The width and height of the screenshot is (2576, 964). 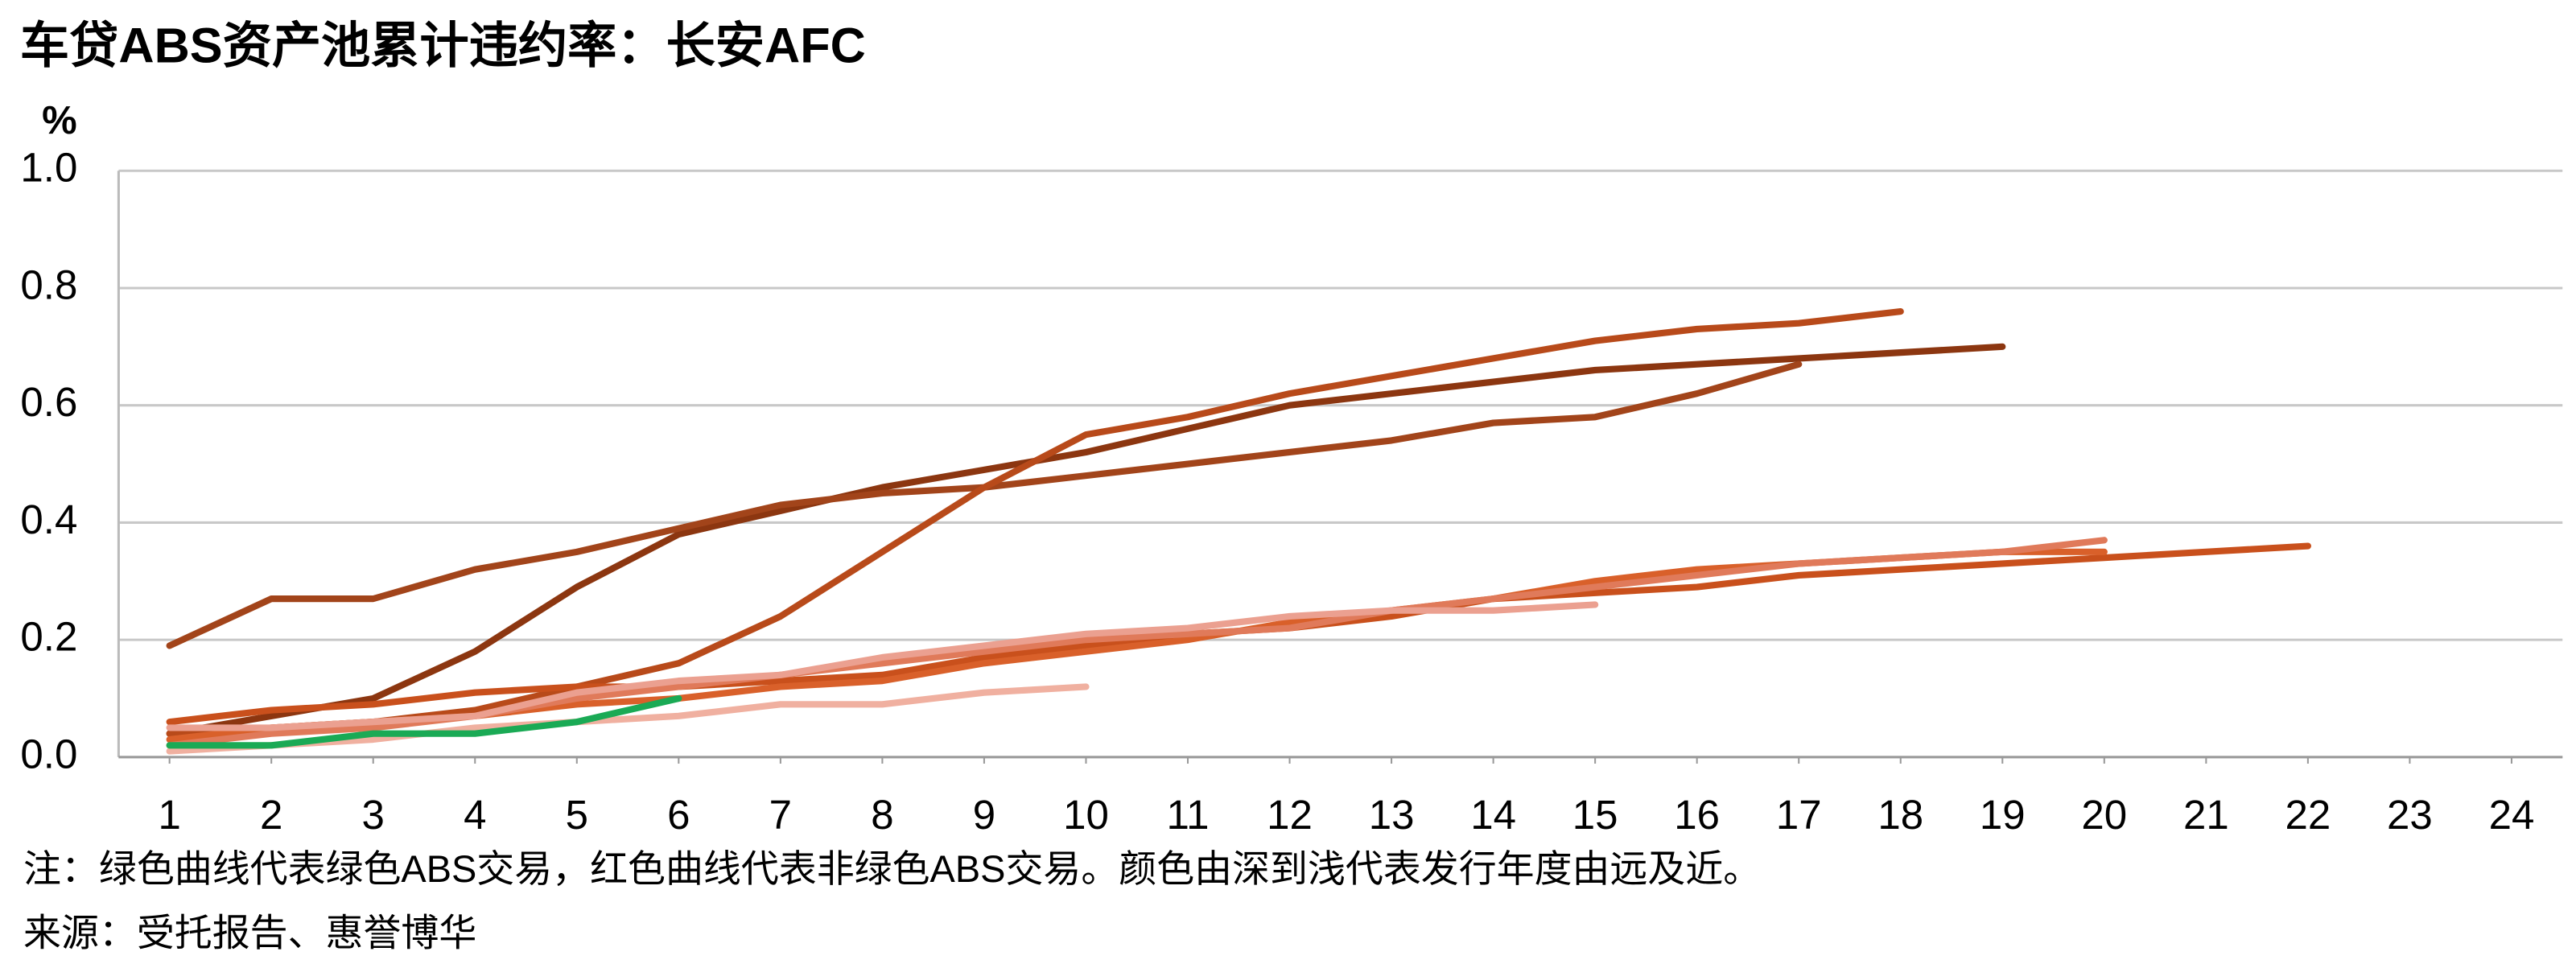 I want to click on x-tick-label: 15, so click(x=1595, y=815).